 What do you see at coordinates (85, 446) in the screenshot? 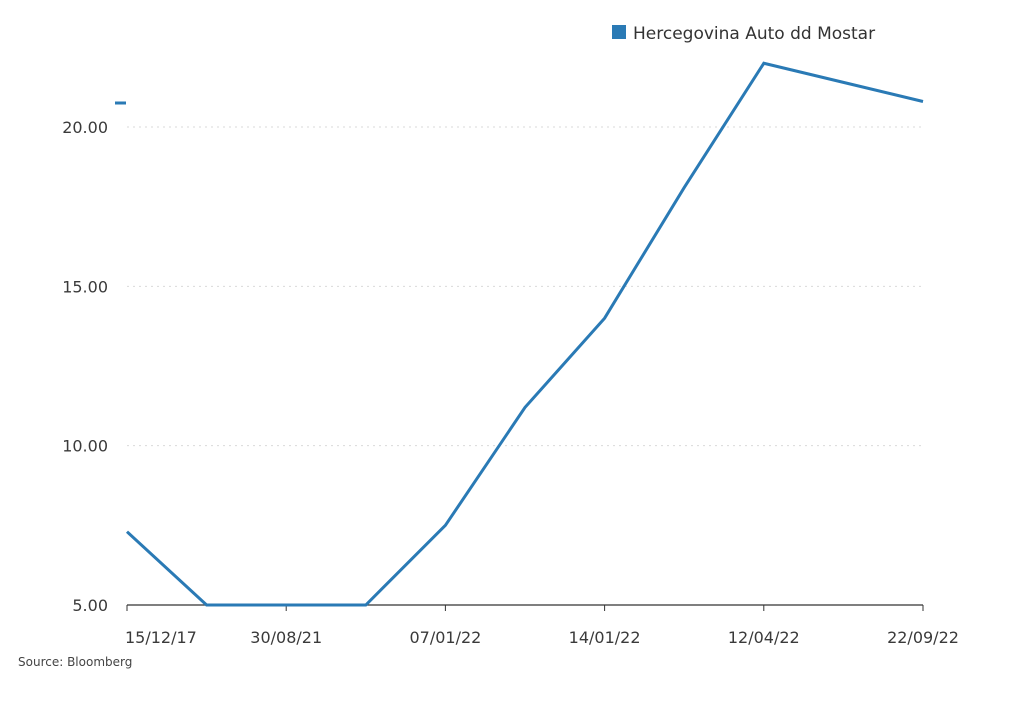
I see `y-tick-label: 10.00` at bounding box center [85, 446].